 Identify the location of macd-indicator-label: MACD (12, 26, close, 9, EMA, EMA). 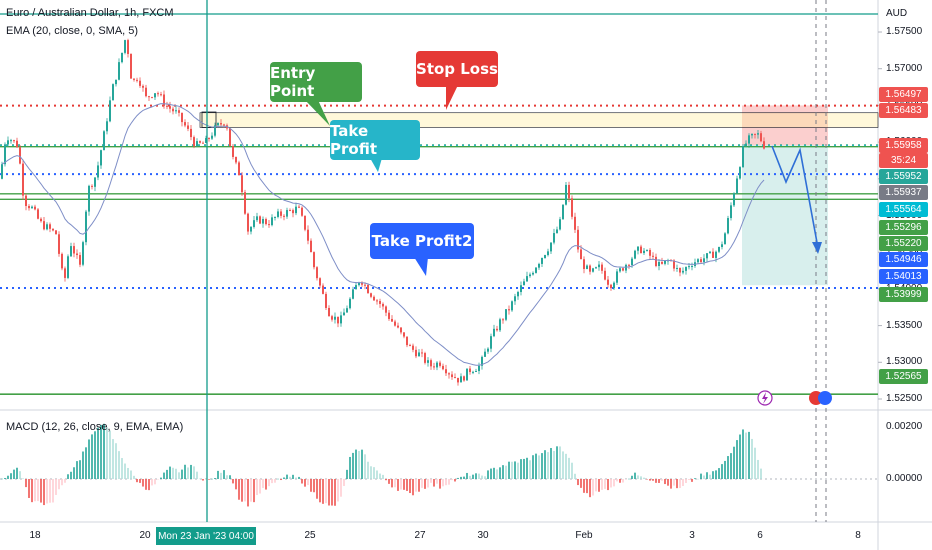
(95, 427).